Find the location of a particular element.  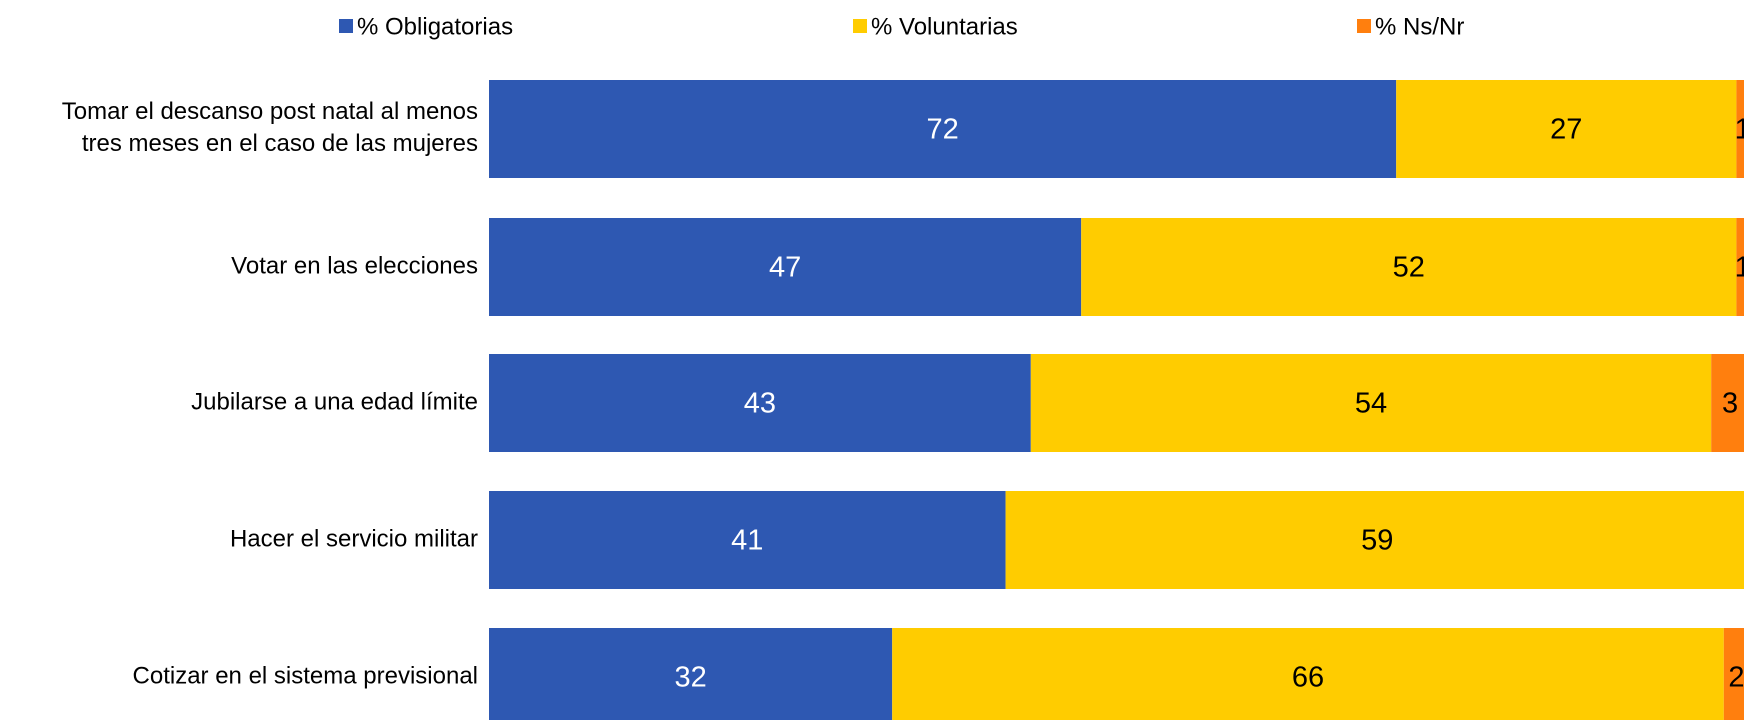

data-label: 3 is located at coordinates (1730, 404).